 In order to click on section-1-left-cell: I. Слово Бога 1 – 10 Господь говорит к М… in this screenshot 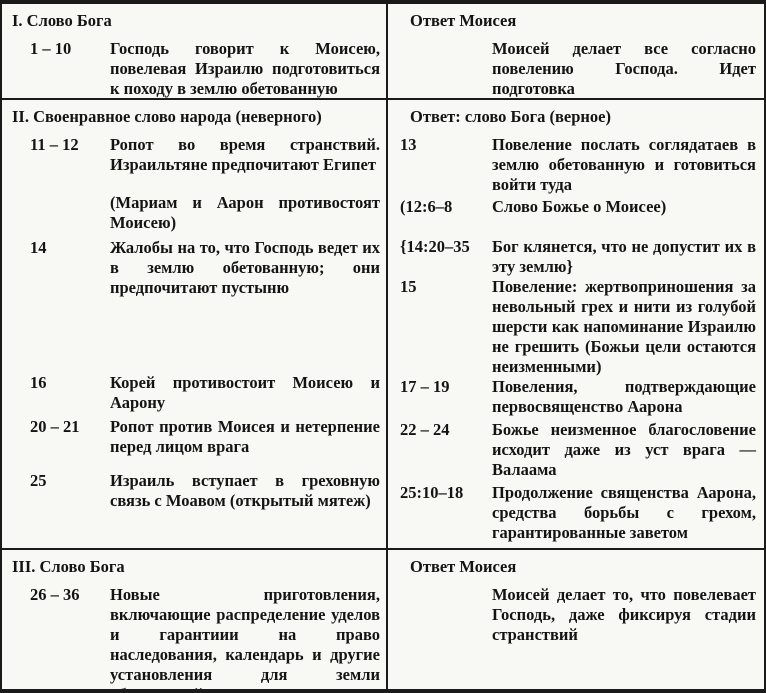, I will do `click(194, 52)`.